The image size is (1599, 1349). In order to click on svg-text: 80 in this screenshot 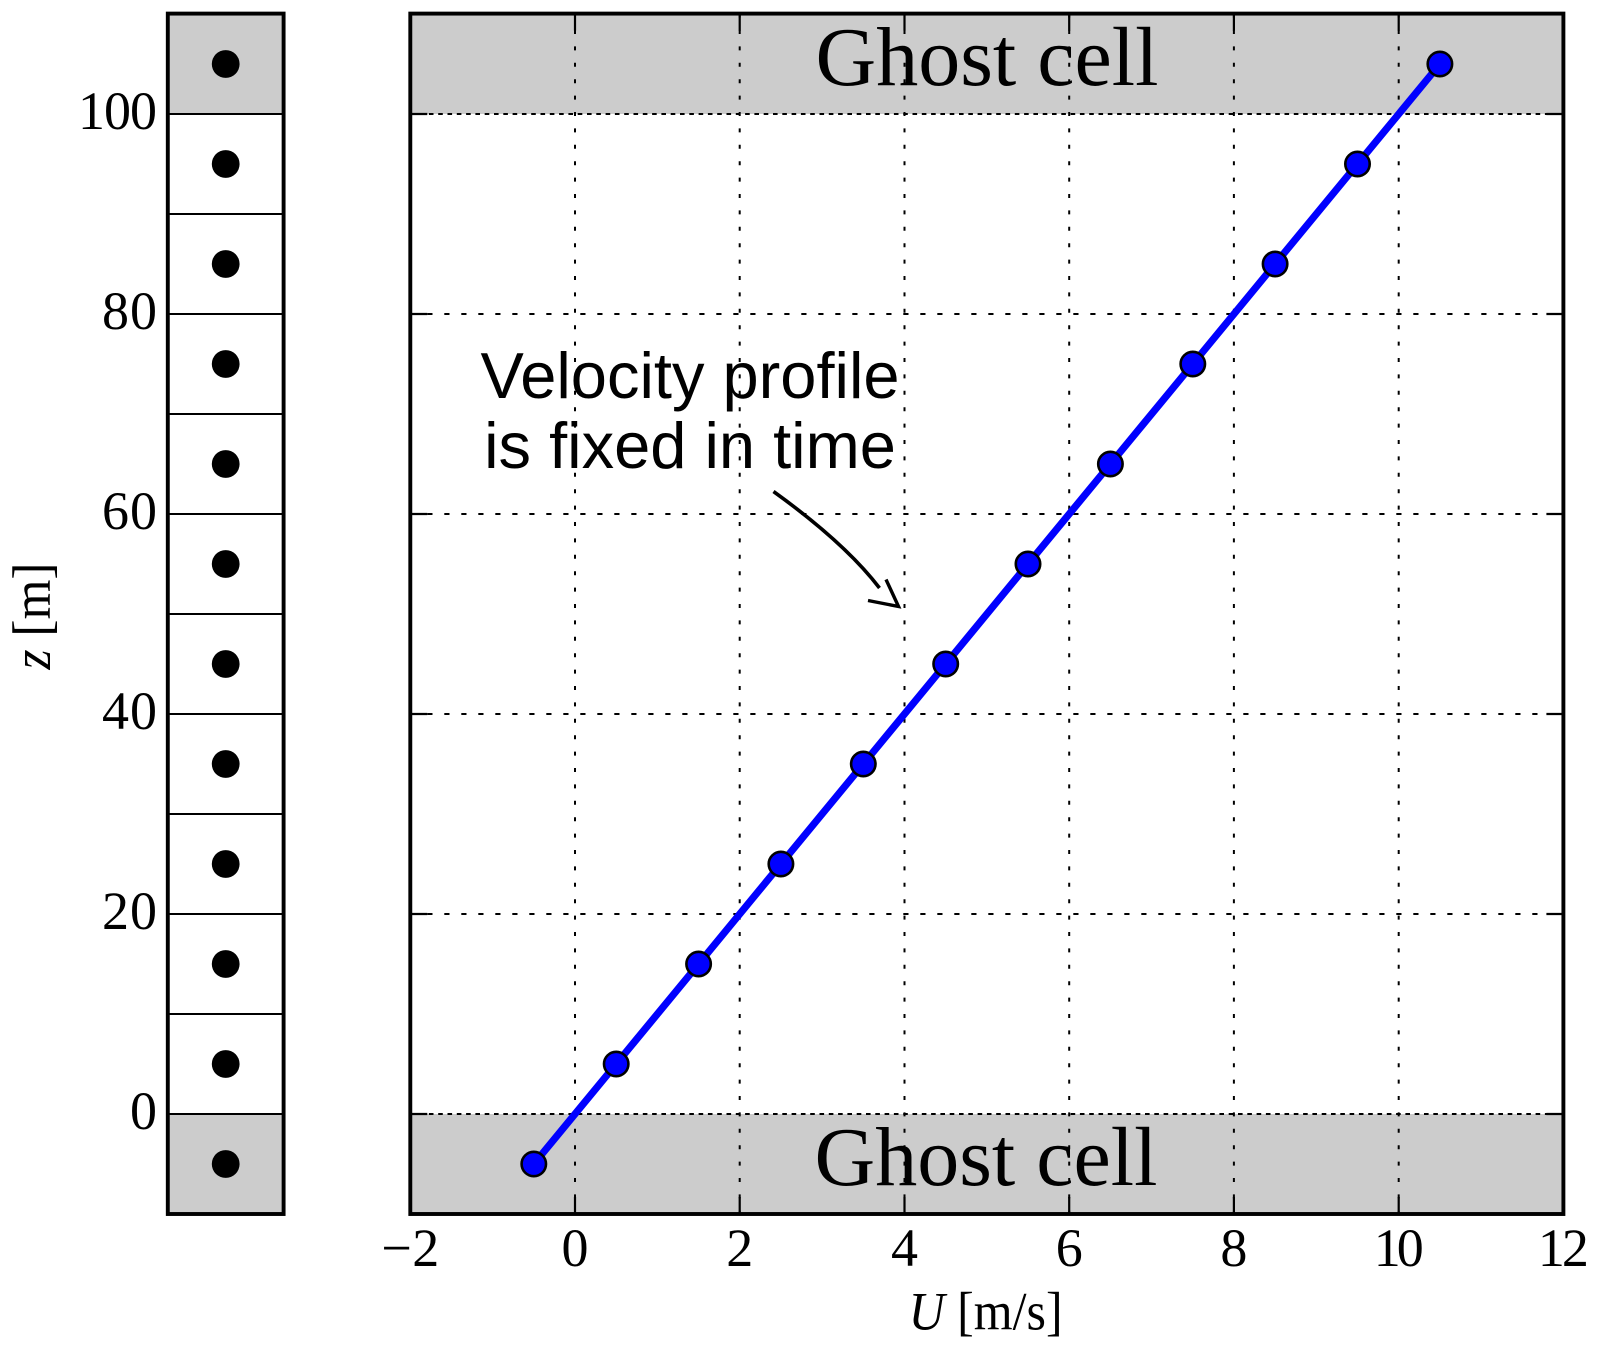, I will do `click(129, 311)`.